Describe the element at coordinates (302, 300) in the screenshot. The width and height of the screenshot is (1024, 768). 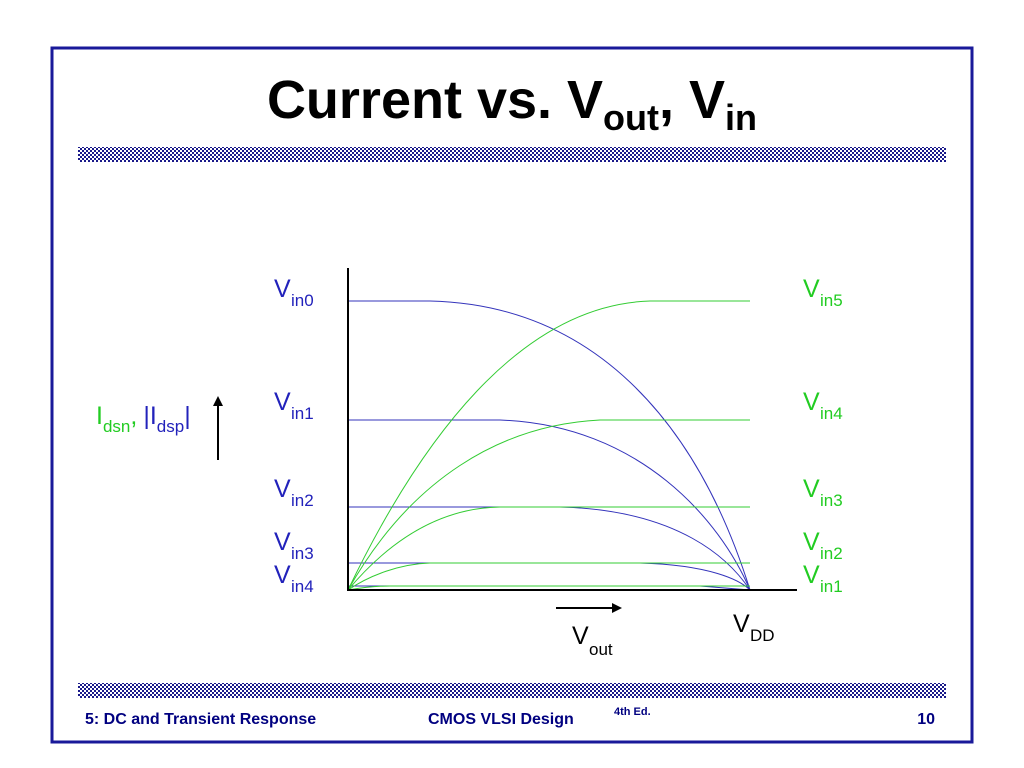
I see `label-sub: in0` at that location.